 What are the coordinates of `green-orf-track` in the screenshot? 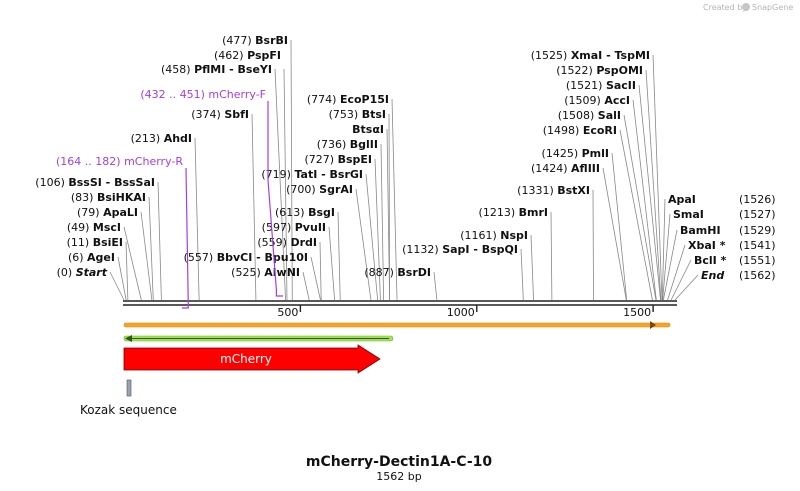 It's located at (258, 338).